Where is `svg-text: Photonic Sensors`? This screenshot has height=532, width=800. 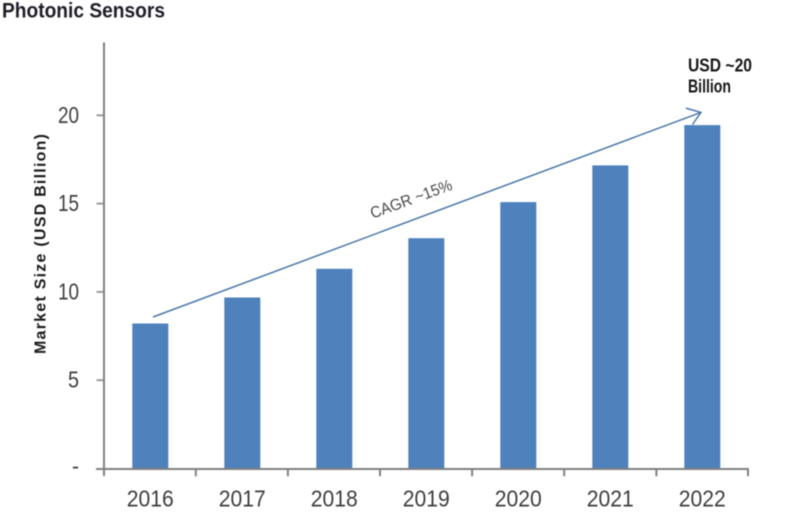 svg-text: Photonic Sensors is located at coordinates (83, 11).